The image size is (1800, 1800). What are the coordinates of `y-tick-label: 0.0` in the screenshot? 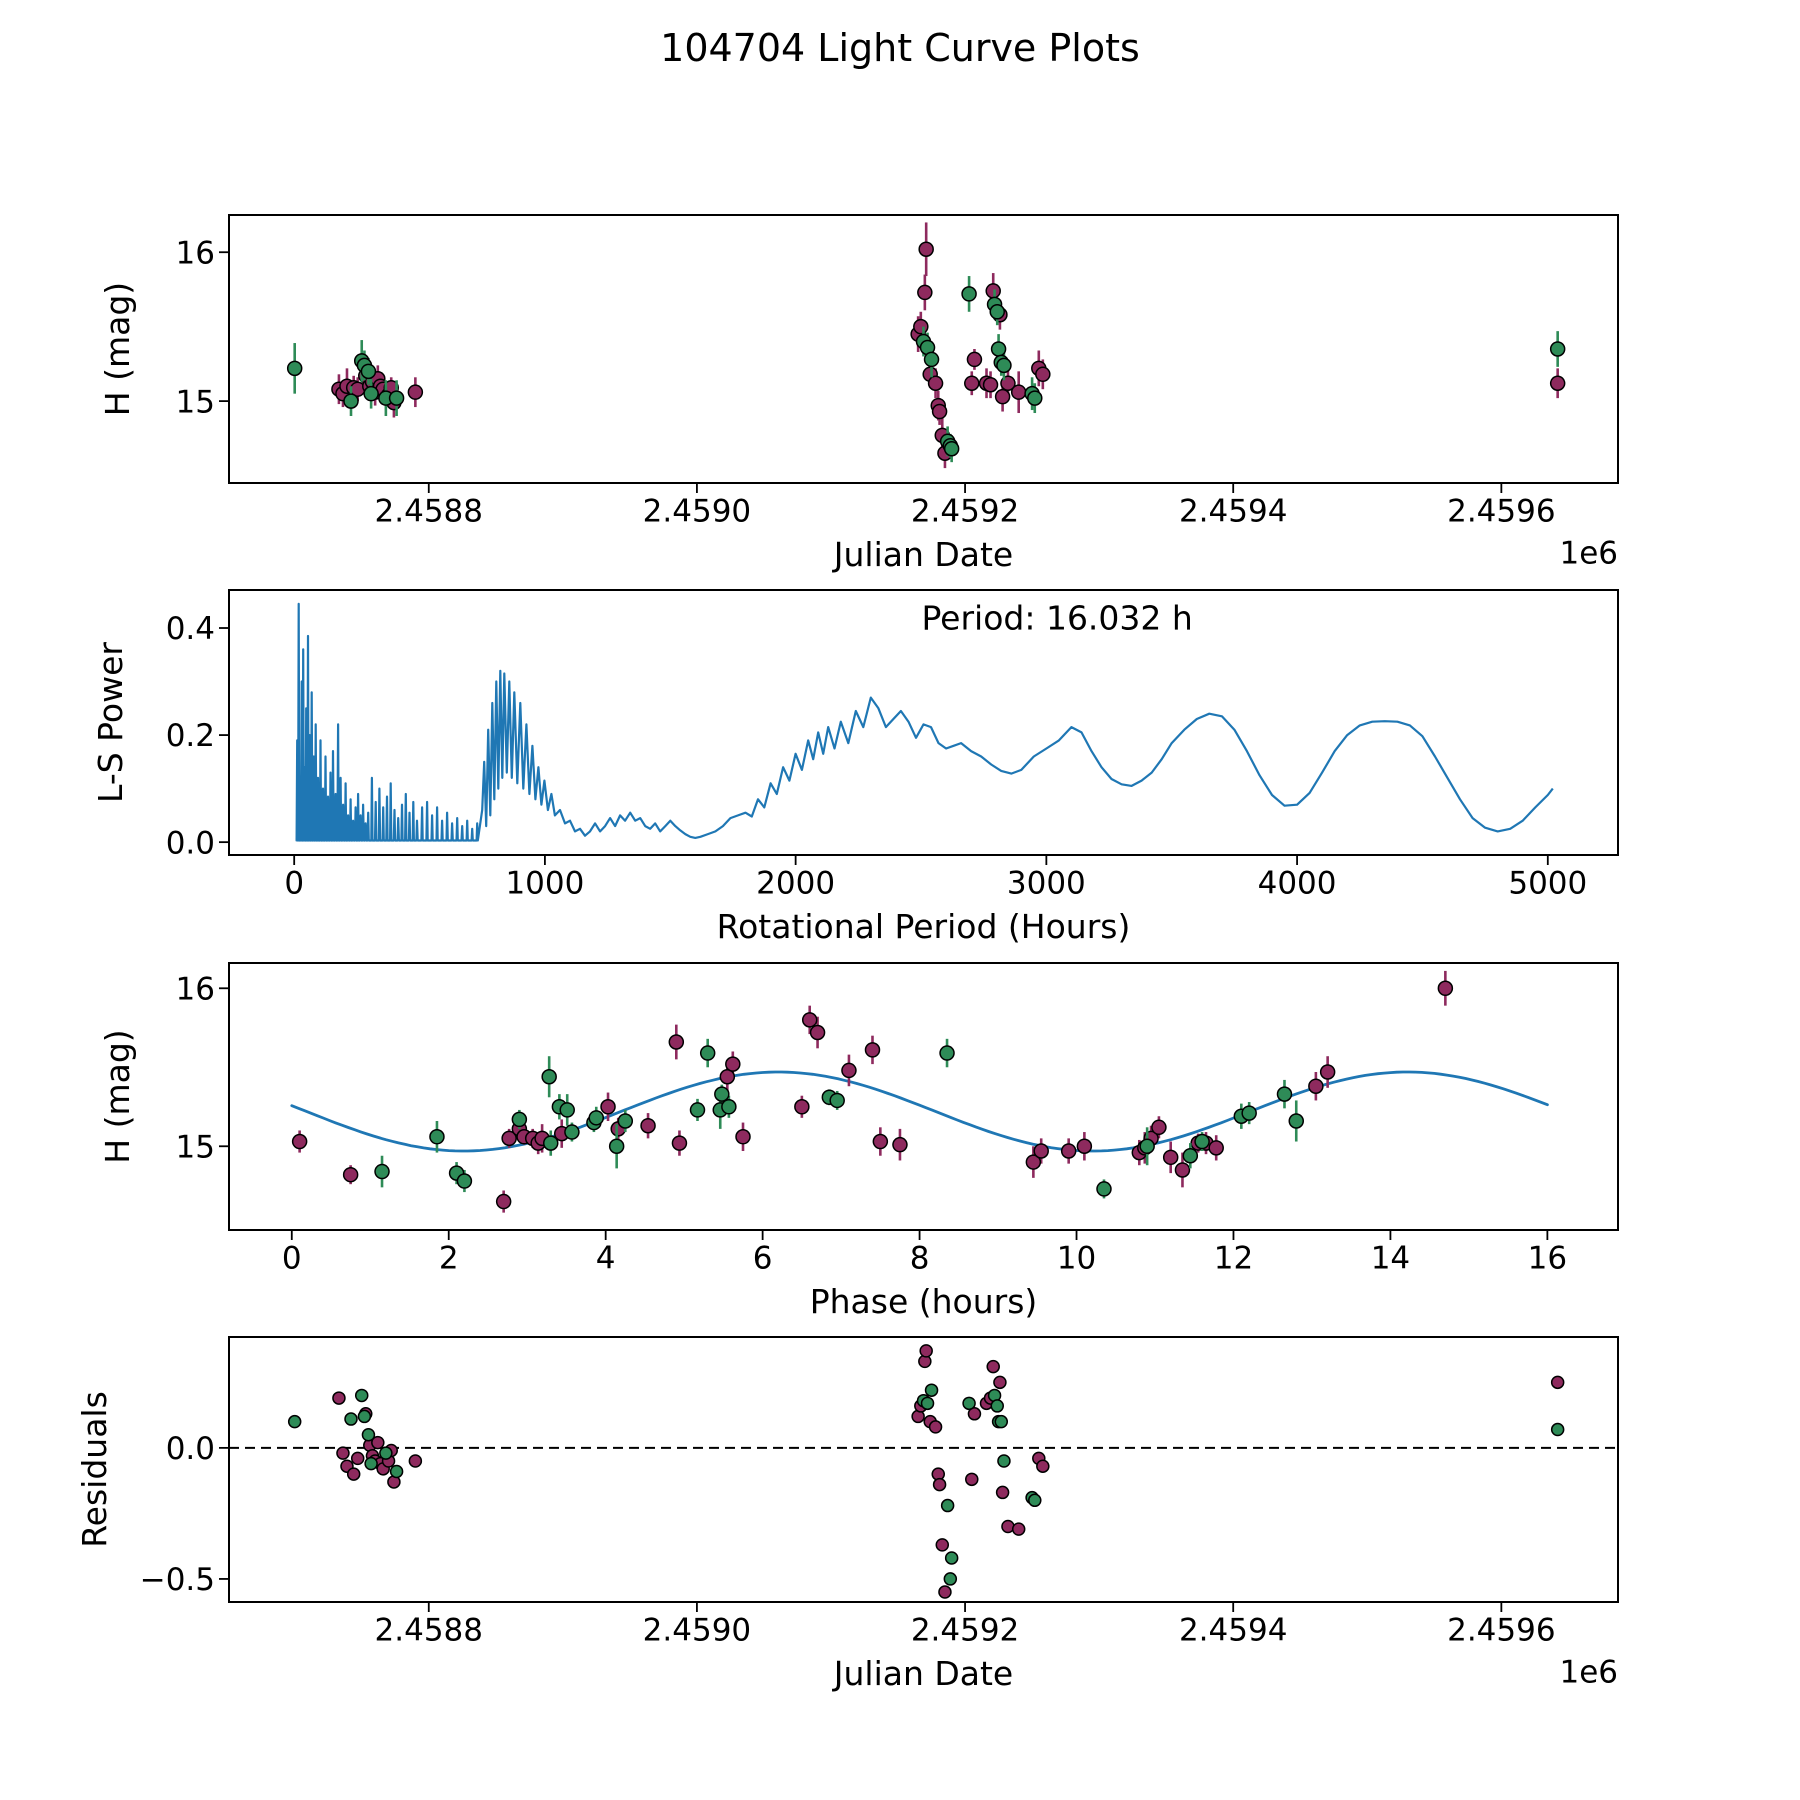 It's located at (190, 1449).